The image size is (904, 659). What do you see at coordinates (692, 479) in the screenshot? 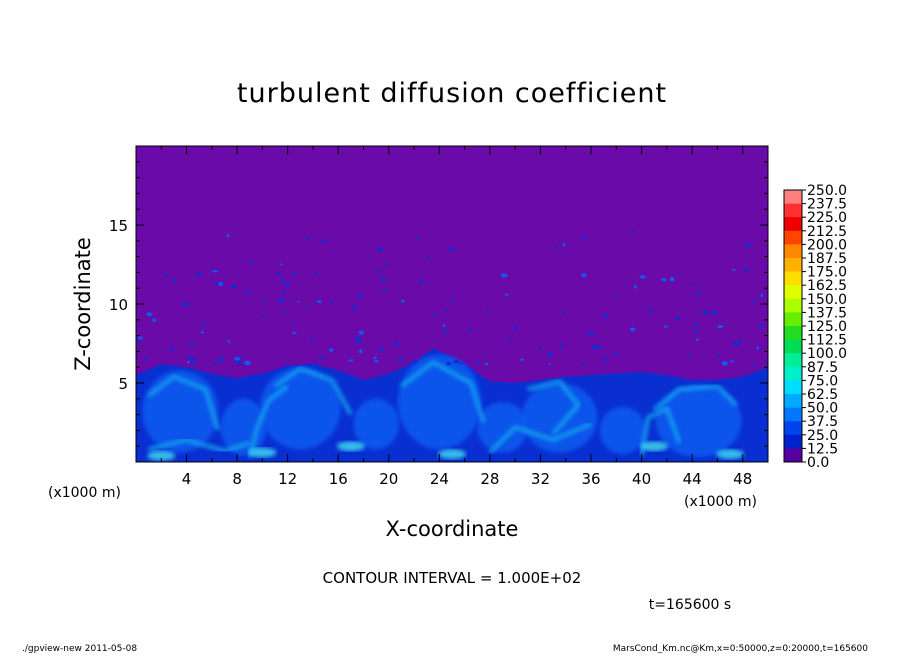
I see `x-tick-label: 44` at bounding box center [692, 479].